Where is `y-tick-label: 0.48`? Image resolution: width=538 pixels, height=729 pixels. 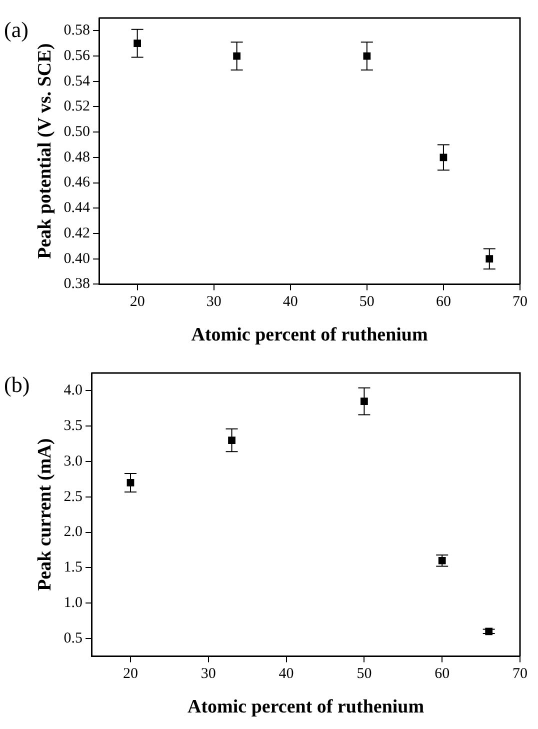 y-tick-label: 0.48 is located at coordinates (77, 157).